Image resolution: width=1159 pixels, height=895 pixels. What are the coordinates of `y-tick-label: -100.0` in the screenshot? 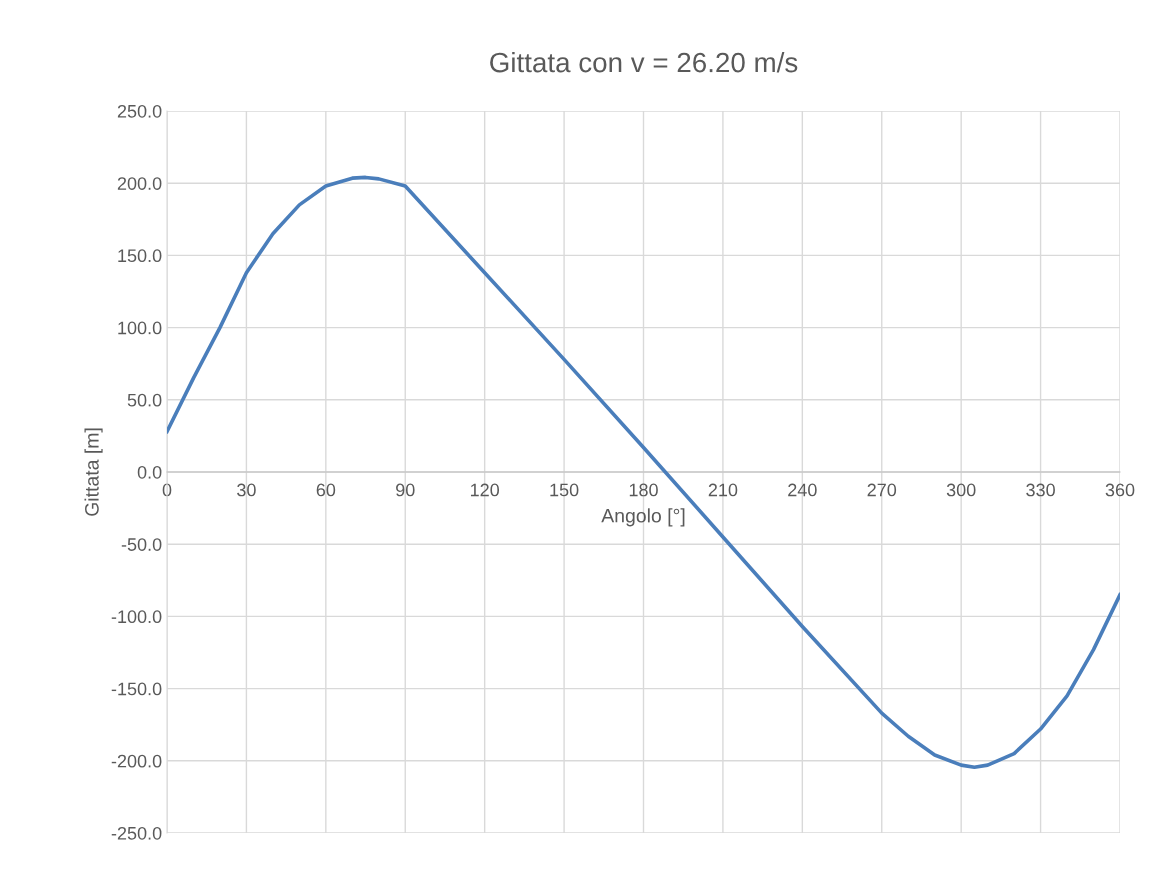 It's located at (136, 617).